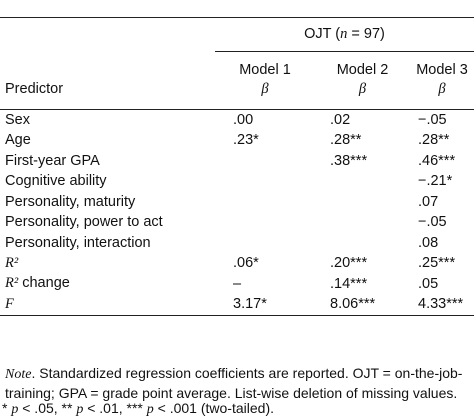 The width and height of the screenshot is (474, 420). What do you see at coordinates (353, 304) in the screenshot?
I see `table-cell: 8.06***` at bounding box center [353, 304].